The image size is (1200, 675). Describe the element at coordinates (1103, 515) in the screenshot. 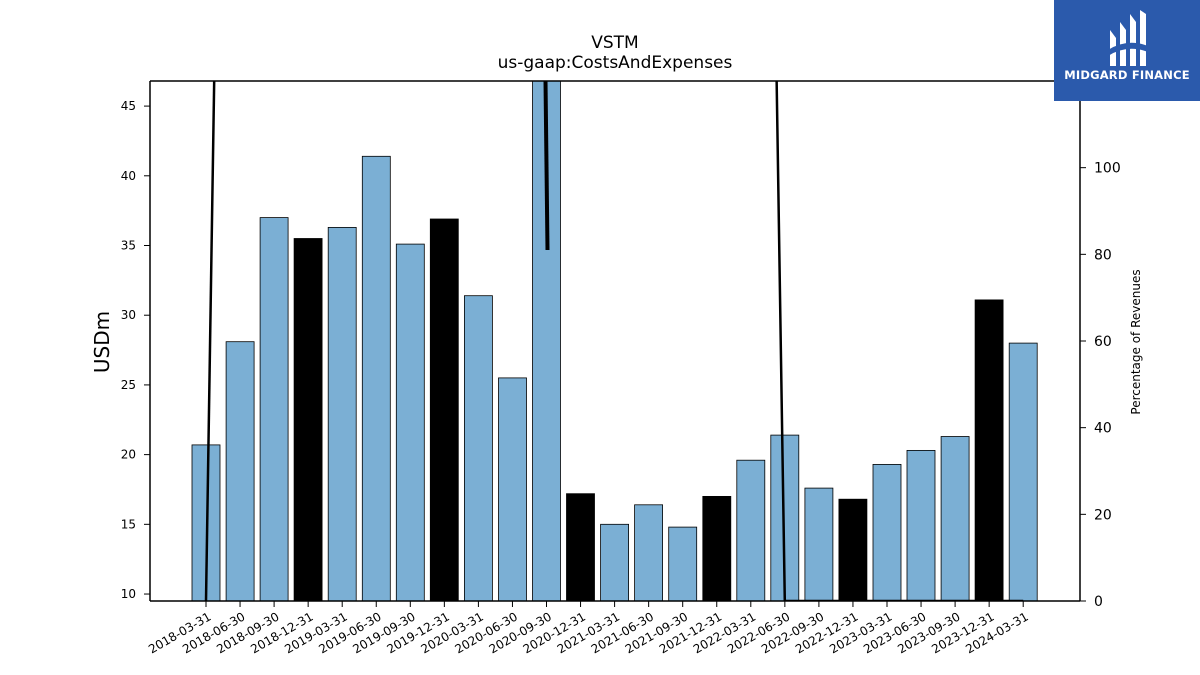

I see `y2-tick-label: 20` at that location.